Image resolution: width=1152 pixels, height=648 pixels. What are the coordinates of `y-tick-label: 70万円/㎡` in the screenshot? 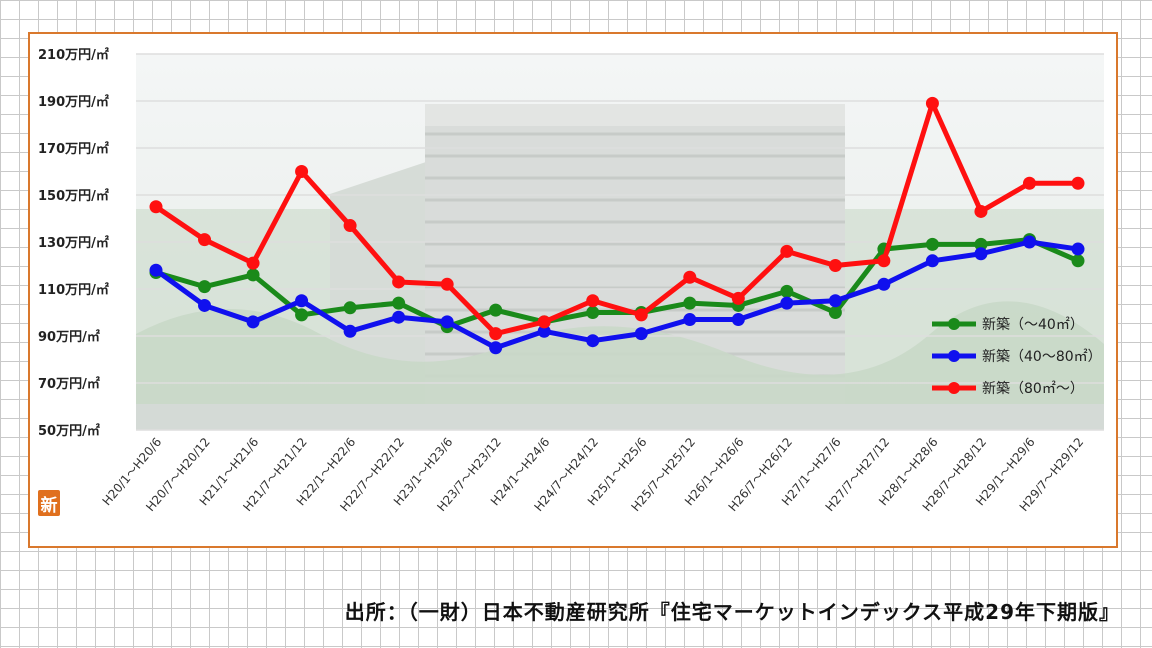 It's located at (69, 384).